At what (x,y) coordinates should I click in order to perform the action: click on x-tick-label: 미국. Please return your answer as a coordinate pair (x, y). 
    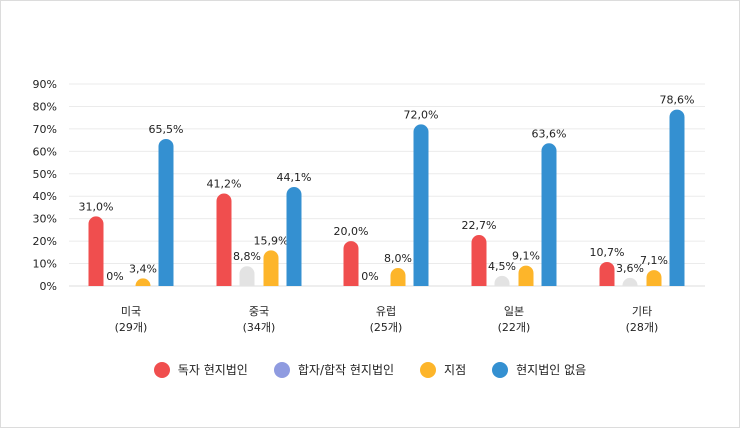
    Looking at the image, I should click on (131, 311).